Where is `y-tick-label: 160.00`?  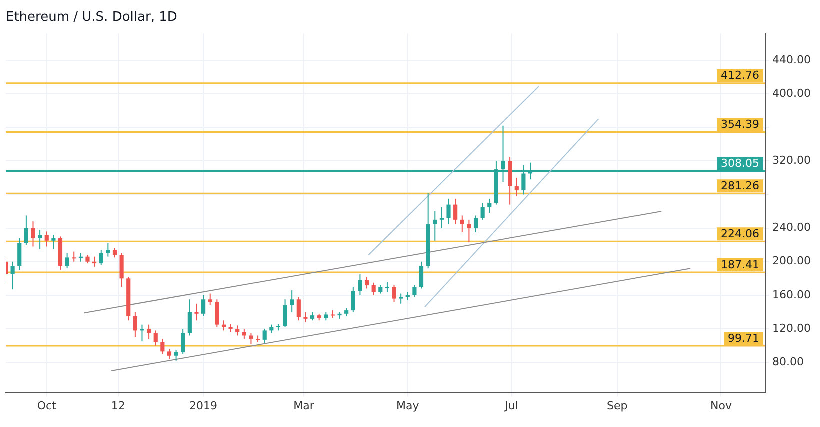 y-tick-label: 160.00 is located at coordinates (792, 295).